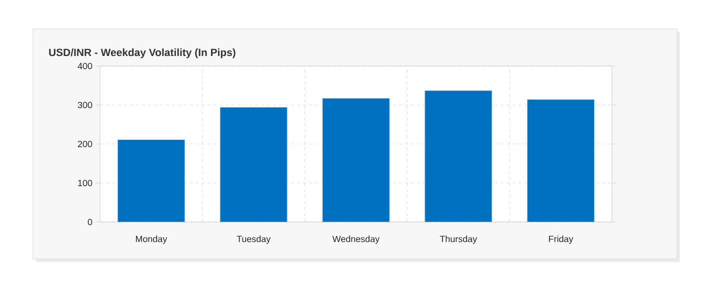  What do you see at coordinates (152, 240) in the screenshot?
I see `x-tick-label: Monday` at bounding box center [152, 240].